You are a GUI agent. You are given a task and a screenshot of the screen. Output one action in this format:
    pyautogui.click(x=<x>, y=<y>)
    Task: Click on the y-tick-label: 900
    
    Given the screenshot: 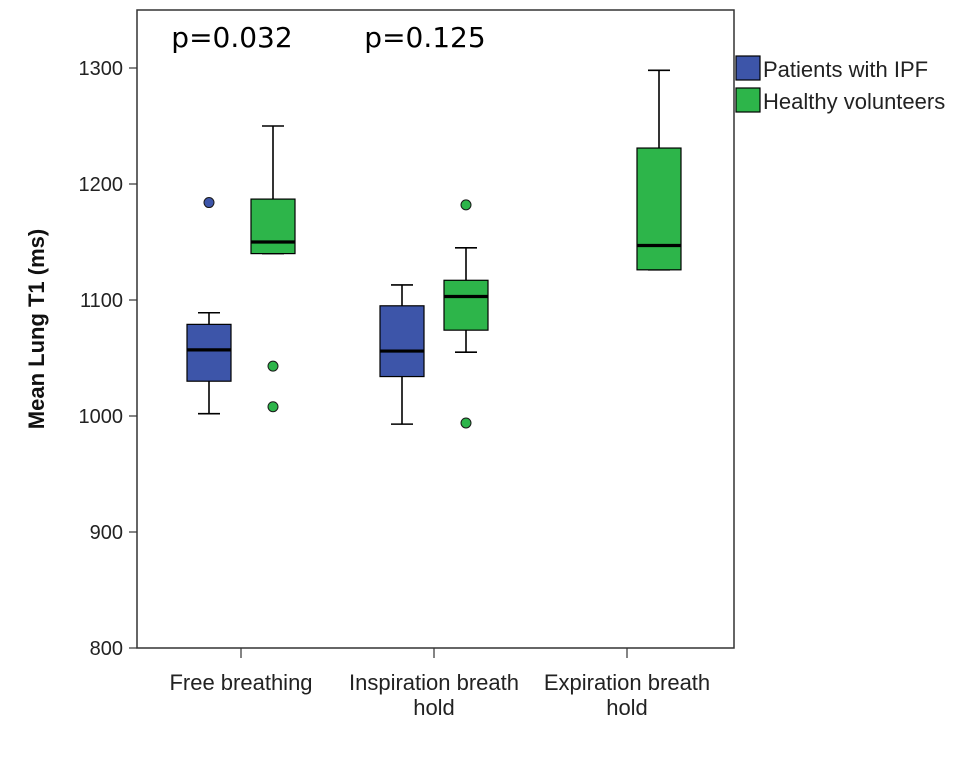 What is the action you would take?
    pyautogui.click(x=106, y=533)
    